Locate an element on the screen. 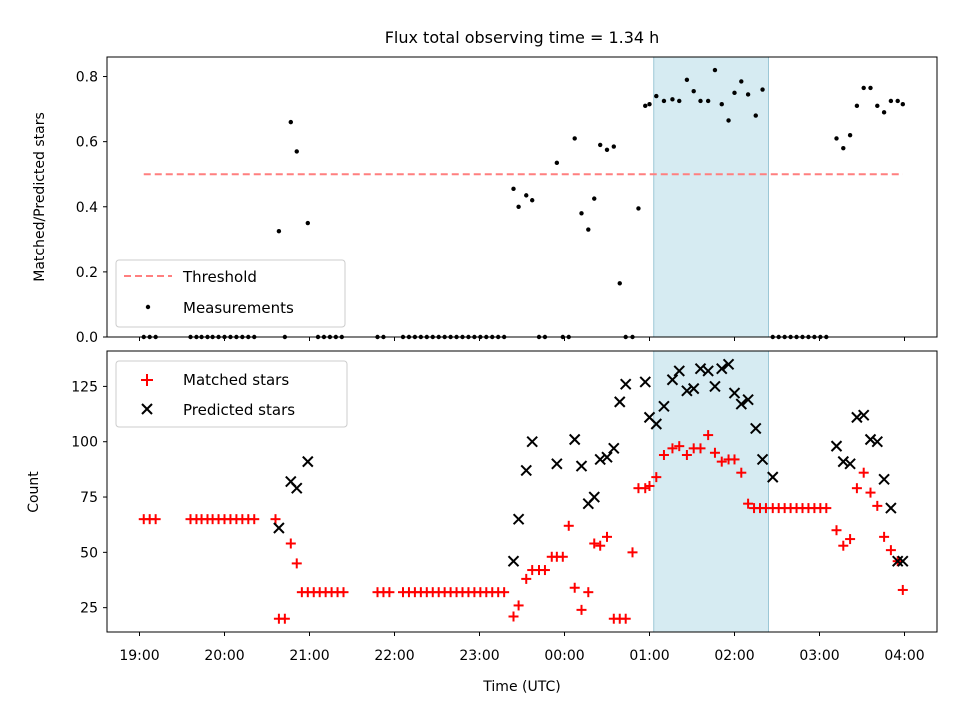  legend-predicted-label: Predicted stars is located at coordinates (239, 410).